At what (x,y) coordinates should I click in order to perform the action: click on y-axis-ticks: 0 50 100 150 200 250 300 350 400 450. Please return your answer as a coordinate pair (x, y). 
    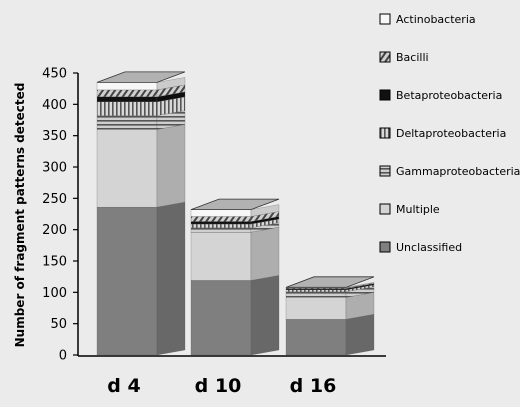
    Looking at the image, I should click on (60, 215).